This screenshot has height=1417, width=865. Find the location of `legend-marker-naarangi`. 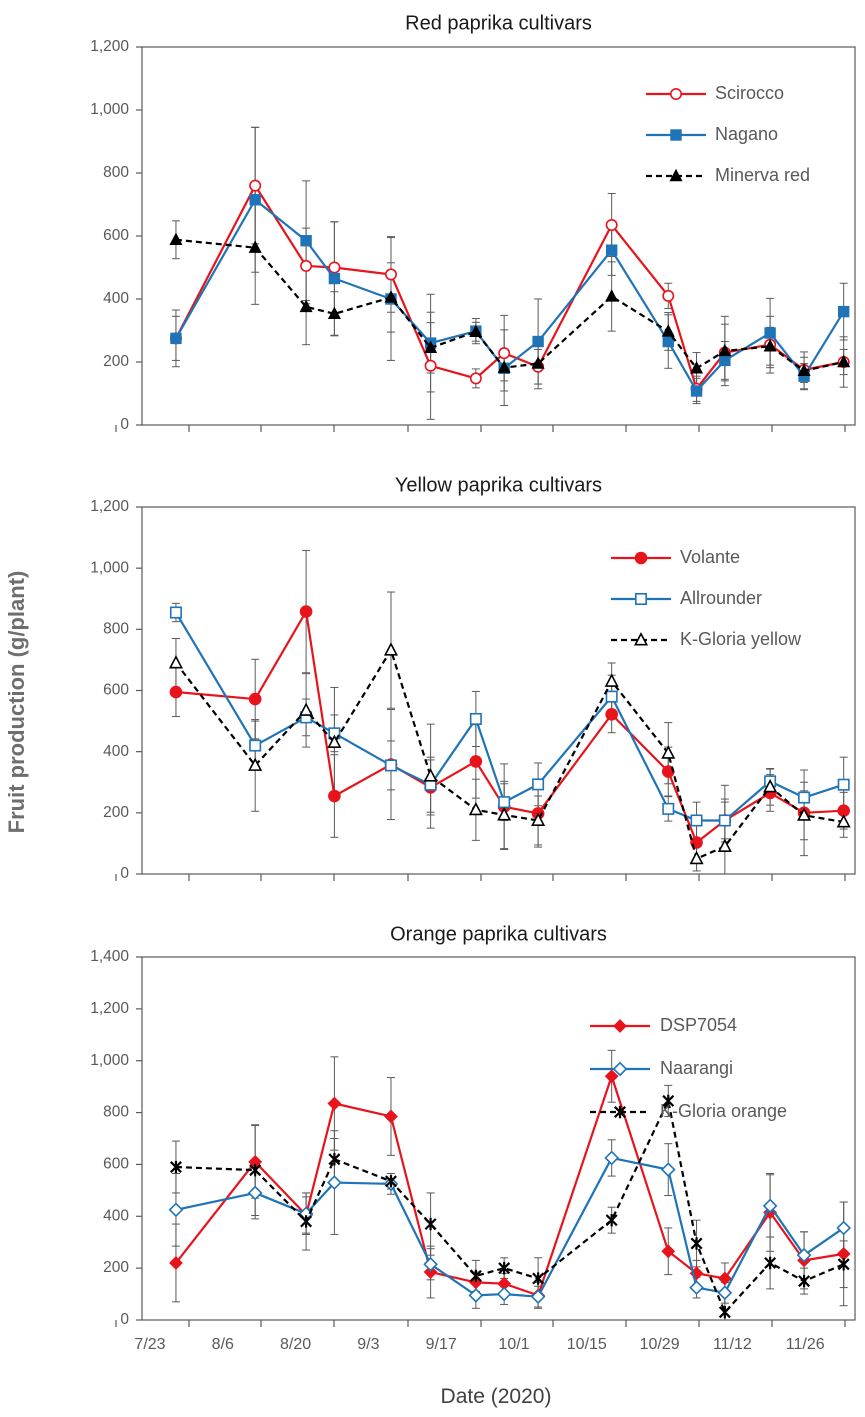

legend-marker-naarangi is located at coordinates (620, 1069).